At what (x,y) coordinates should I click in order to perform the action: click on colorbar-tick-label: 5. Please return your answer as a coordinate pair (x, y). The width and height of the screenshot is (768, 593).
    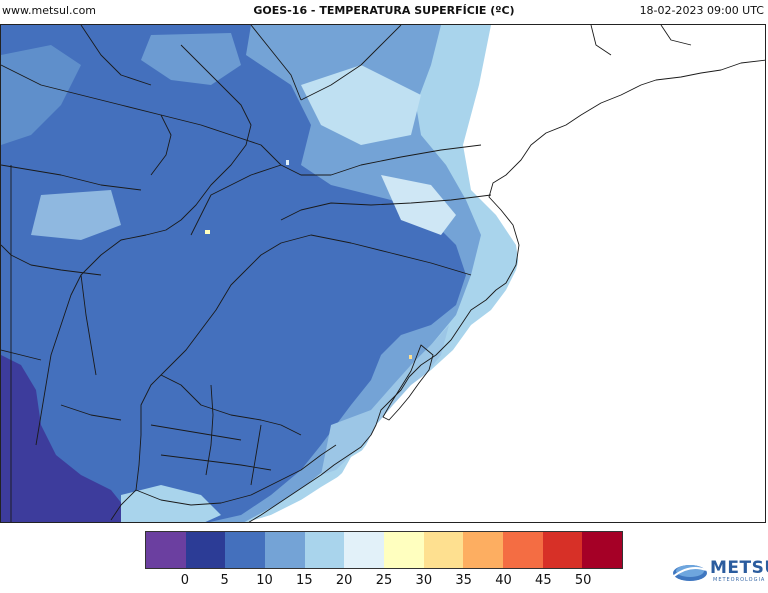
    Looking at the image, I should click on (224, 580).